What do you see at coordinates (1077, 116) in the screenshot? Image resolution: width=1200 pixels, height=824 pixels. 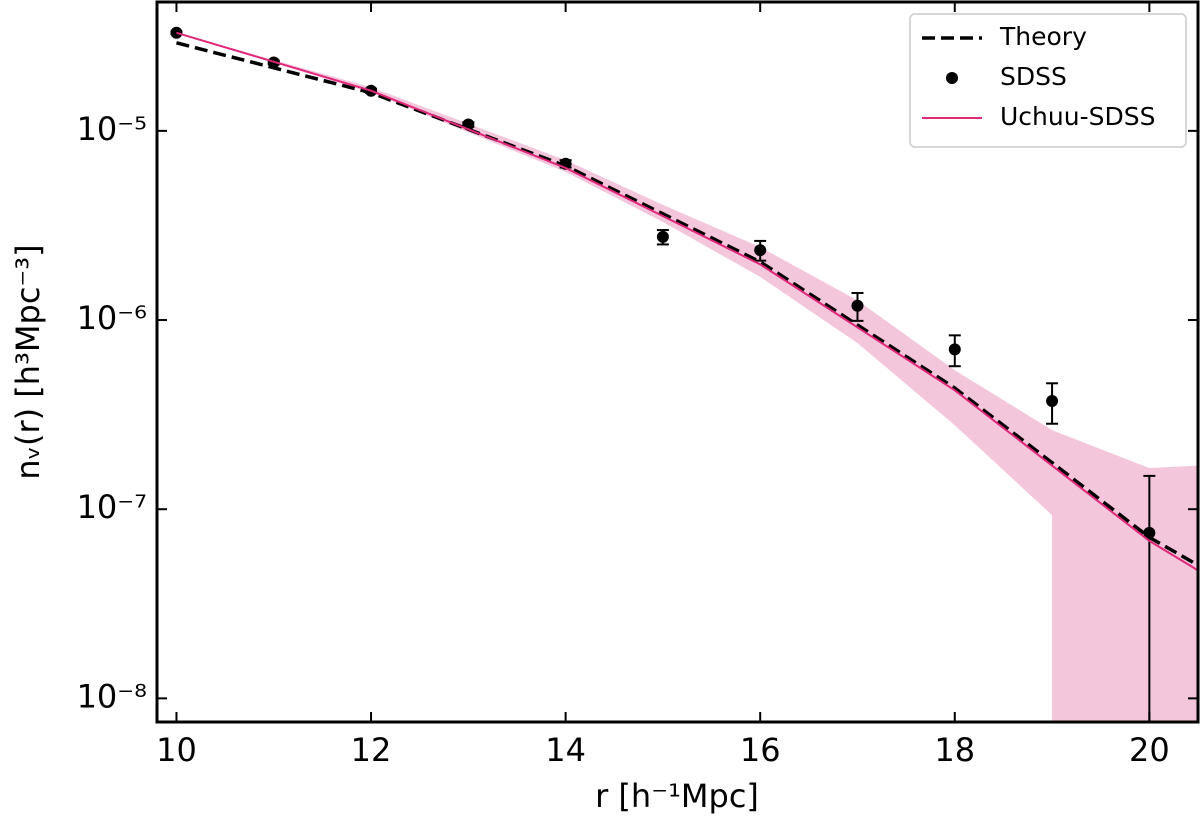 I see `legend-label: Uchuu-SDSS` at bounding box center [1077, 116].